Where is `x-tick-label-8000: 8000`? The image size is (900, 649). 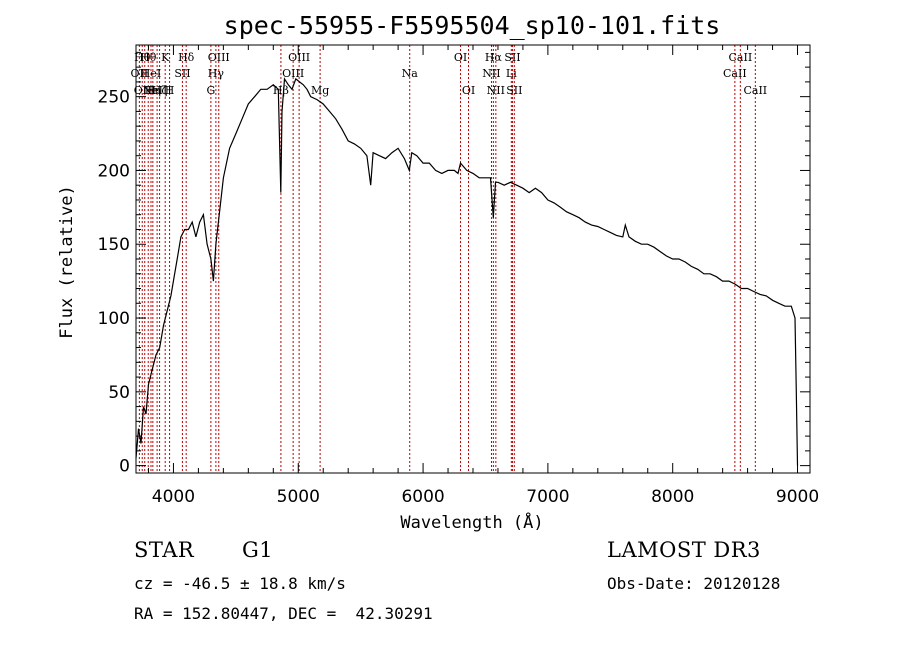 x-tick-label-8000: 8000 is located at coordinates (672, 497).